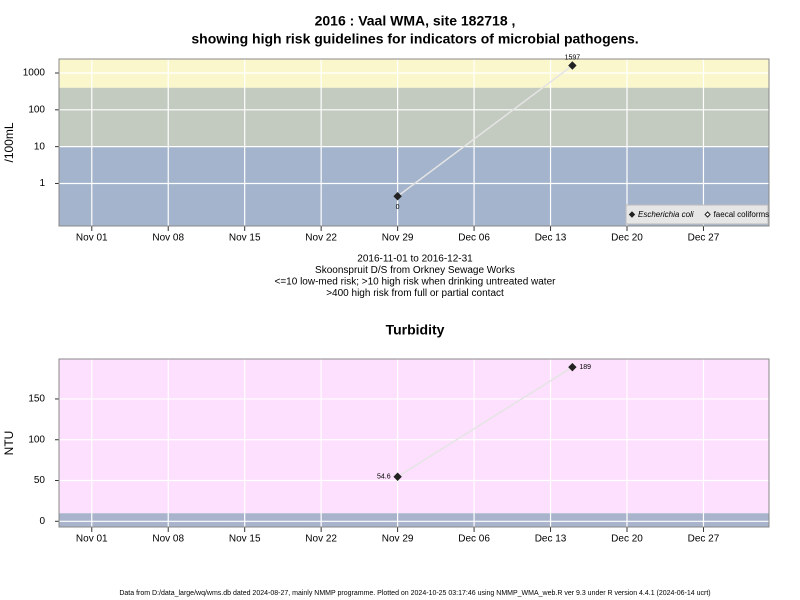 The width and height of the screenshot is (800, 600). I want to click on y-tick-label: 10, so click(40, 146).